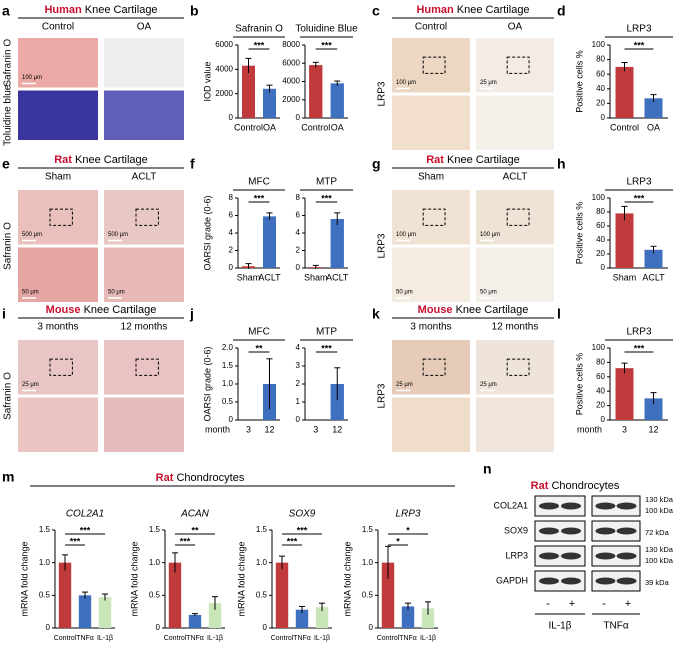 The image size is (685, 666). Describe the element at coordinates (207, 81) in the screenshot. I see `y-axis-label: IOD value` at that location.